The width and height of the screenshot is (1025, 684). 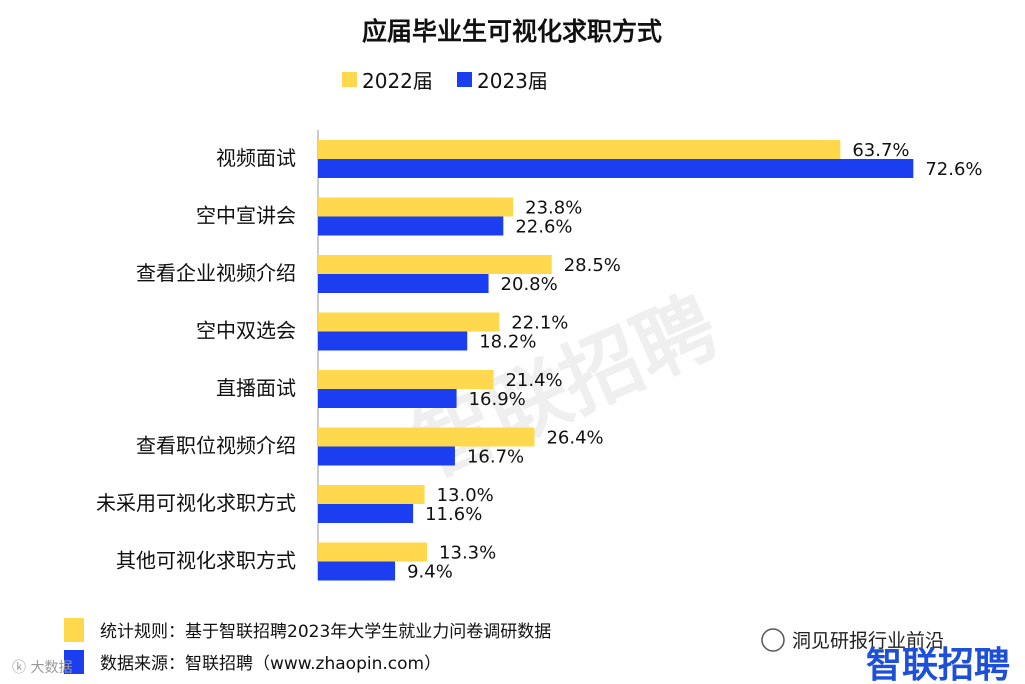 I want to click on category-label-7: 其他可视化求职方式, so click(x=206, y=561).